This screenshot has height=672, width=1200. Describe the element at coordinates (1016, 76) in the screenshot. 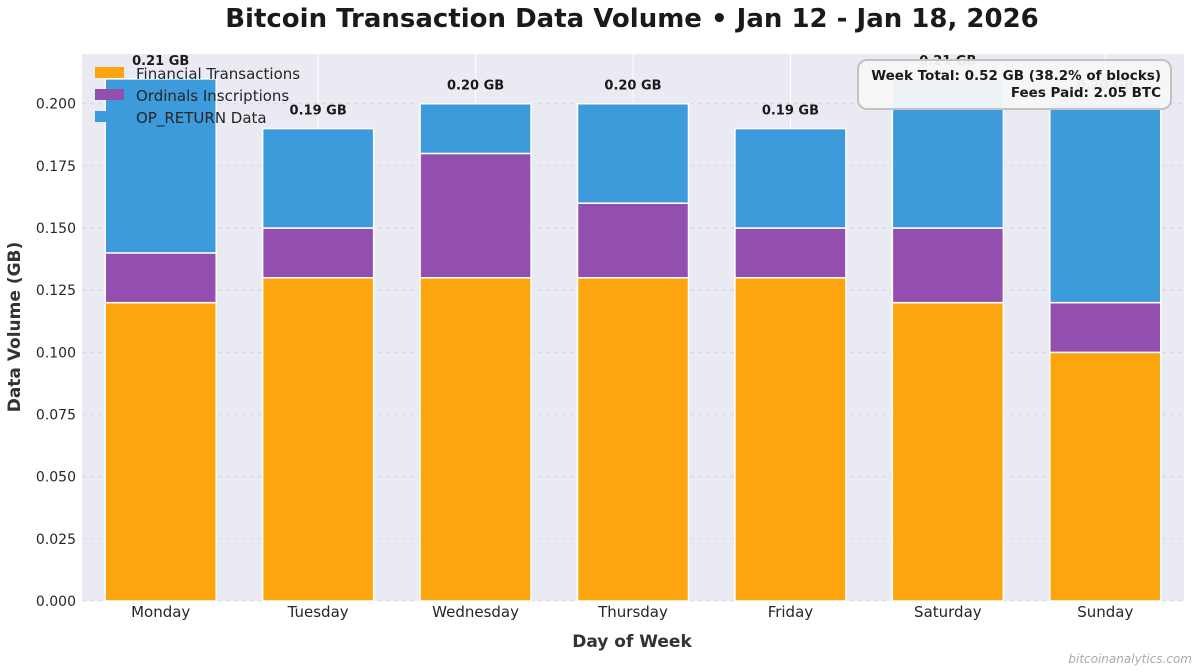

I see `annotation-week-total: Week Total: 0.52 GB (38.2% of blocks)` at that location.